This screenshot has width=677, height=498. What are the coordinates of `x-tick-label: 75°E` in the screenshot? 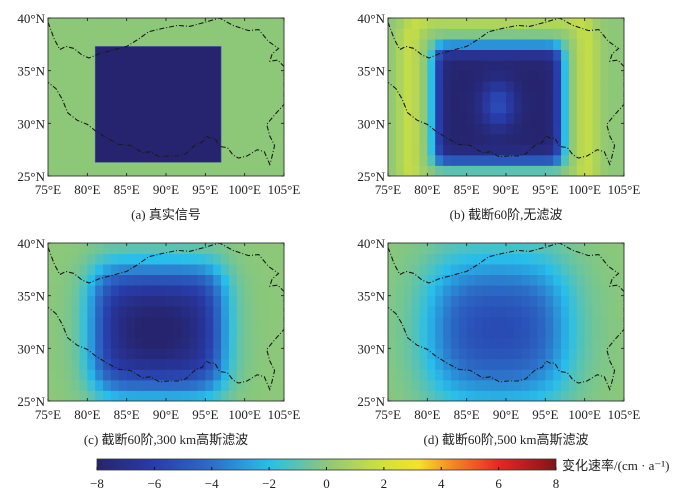 It's located at (48, 414).